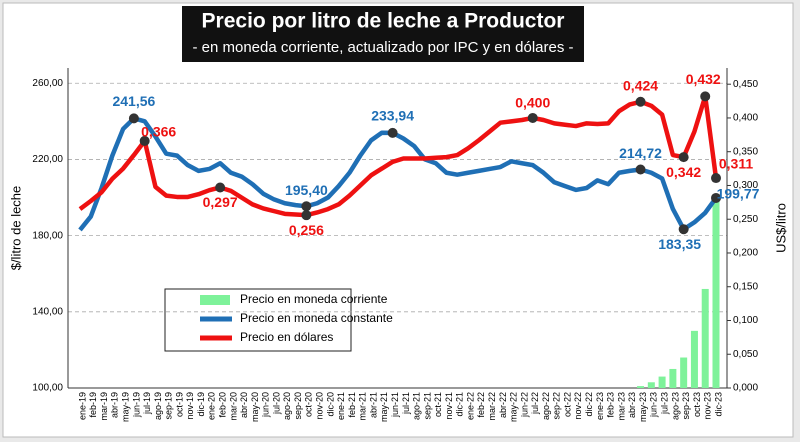 This screenshot has height=442, width=800. Describe the element at coordinates (745, 118) in the screenshot. I see `y2-tick-label: 0,400` at that location.